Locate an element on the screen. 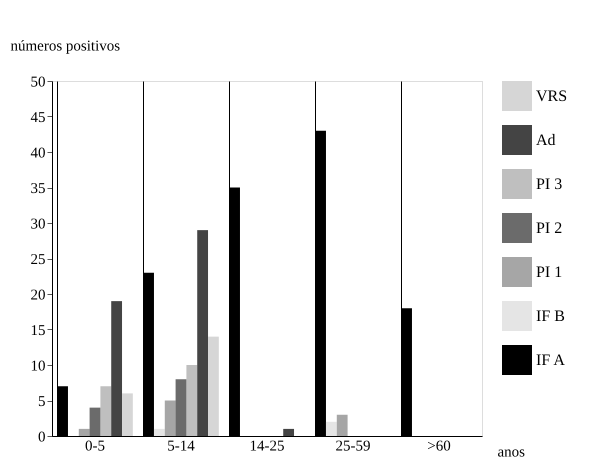 The width and height of the screenshot is (608, 476). y-tick-label: 30 is located at coordinates (38, 224).